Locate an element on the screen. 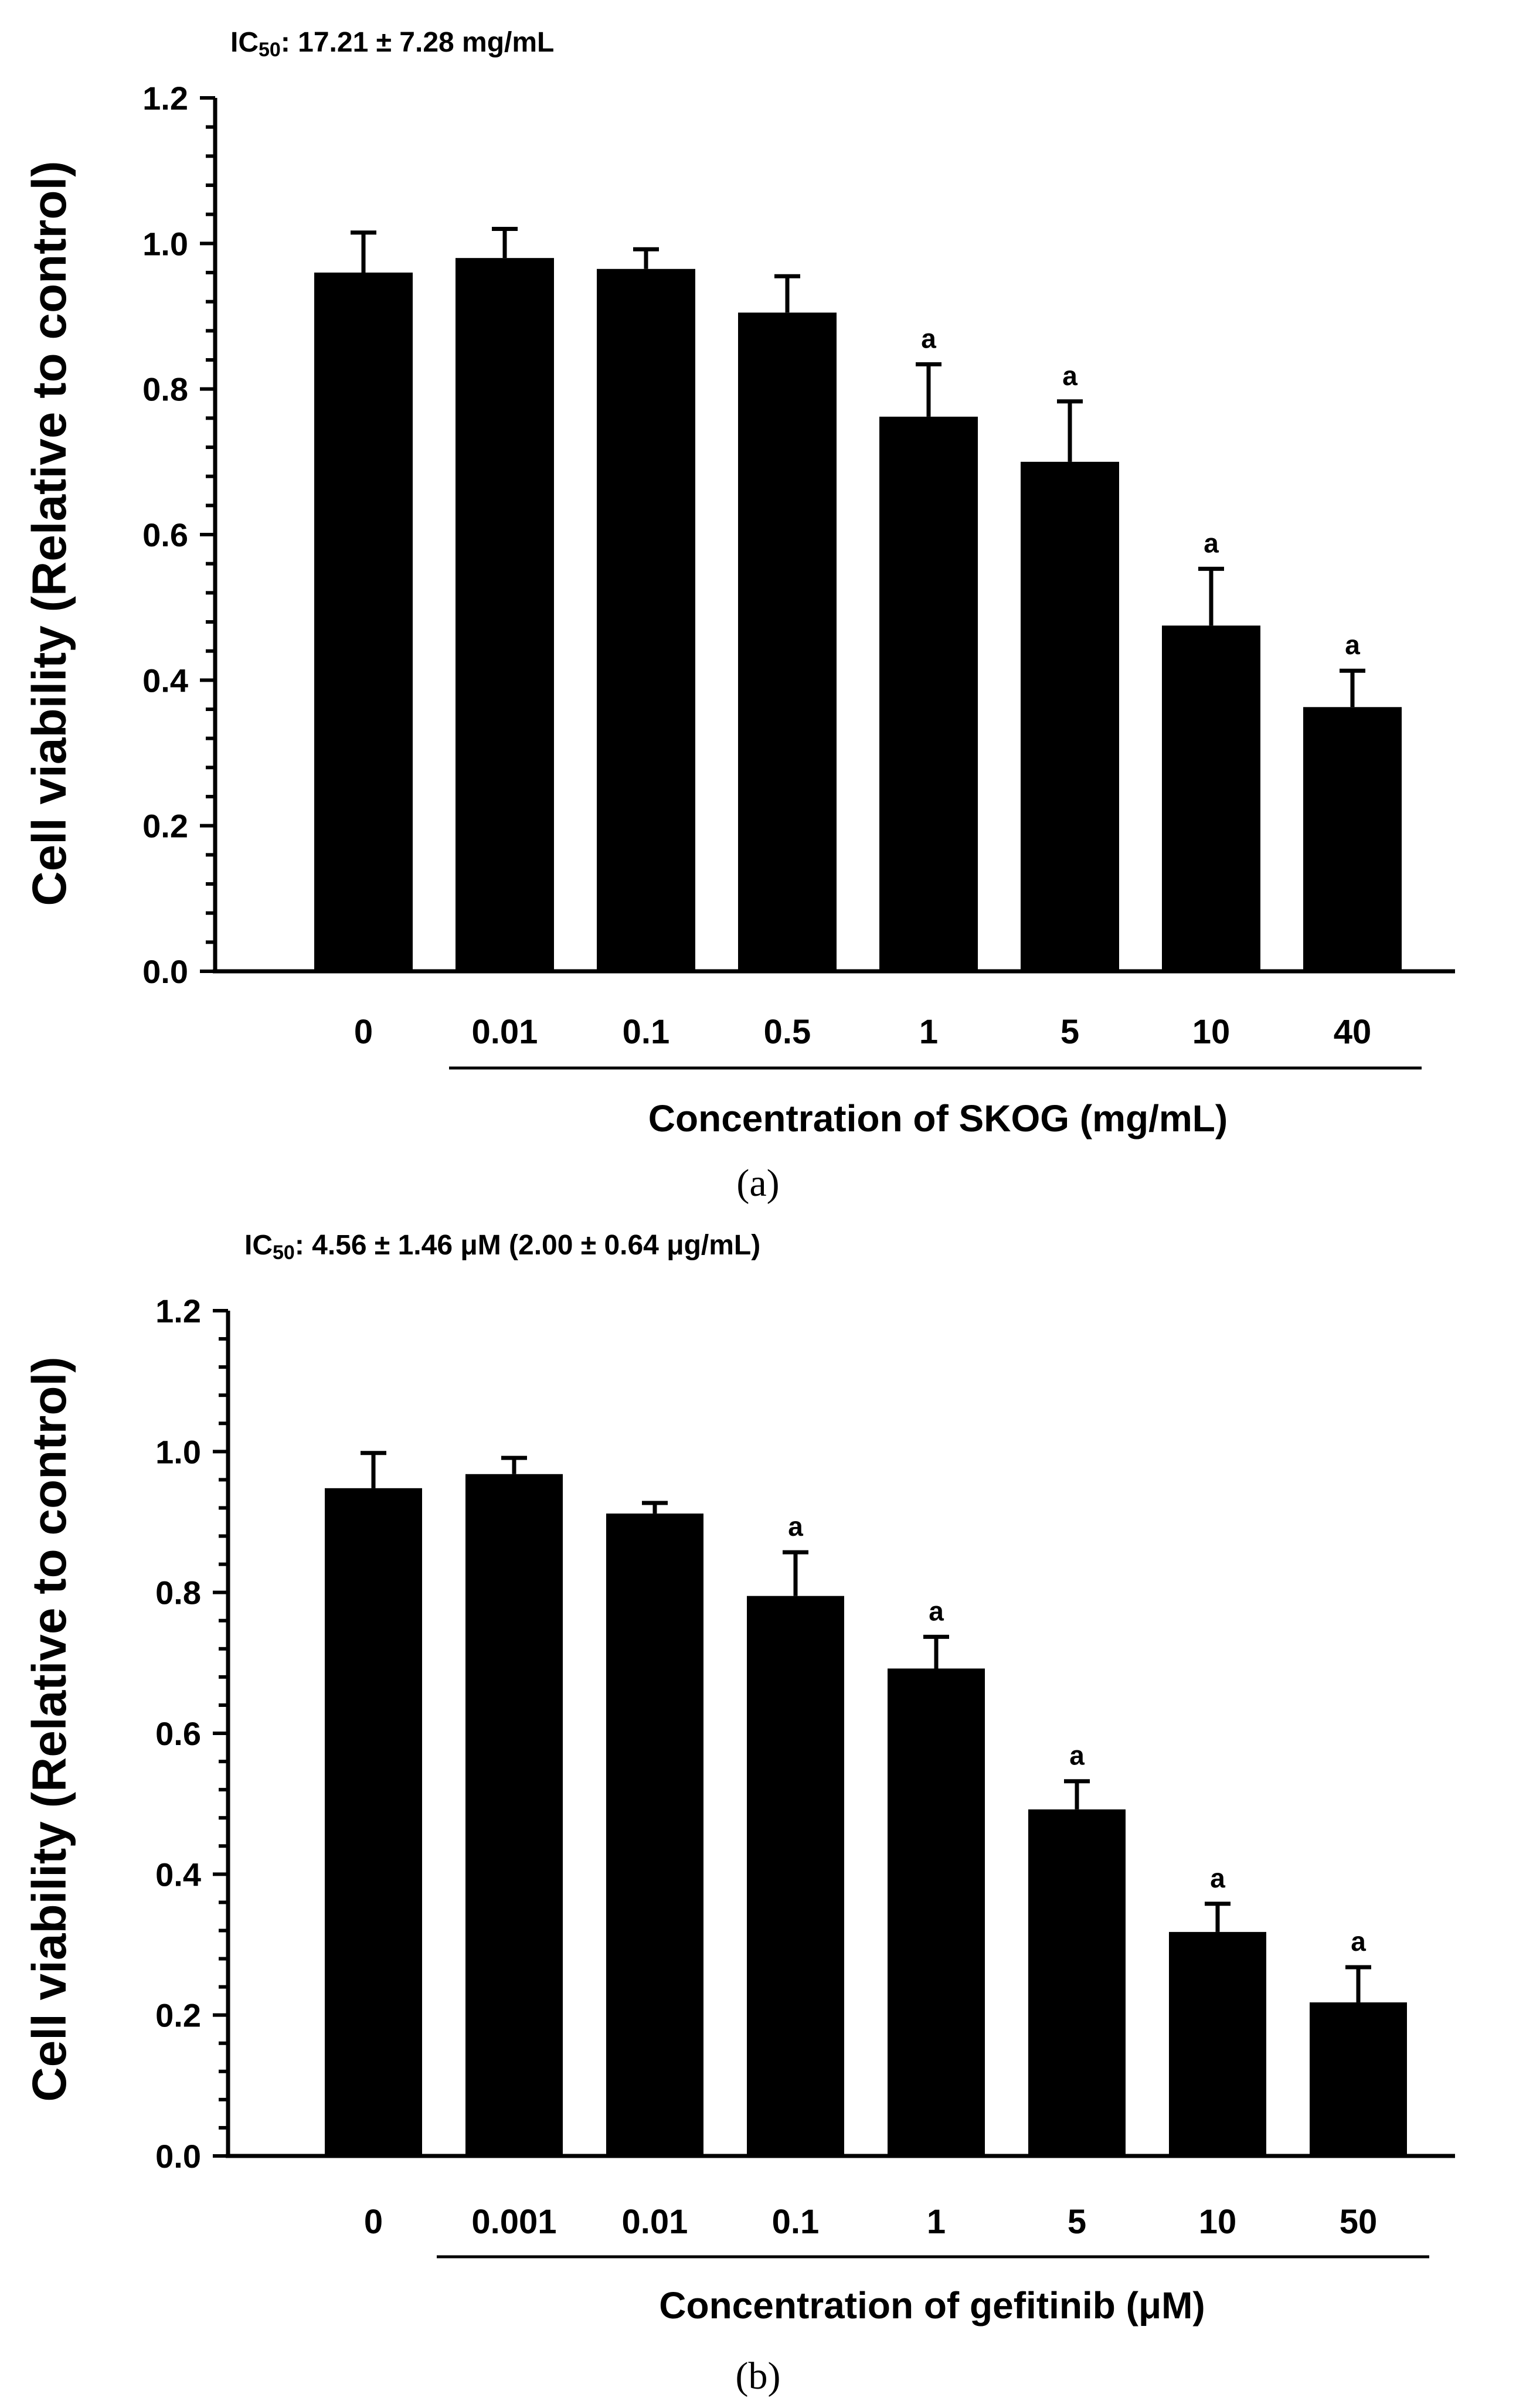  x-axis-label: Concentration of SKOG (mg/mL) is located at coordinates (938, 1118).